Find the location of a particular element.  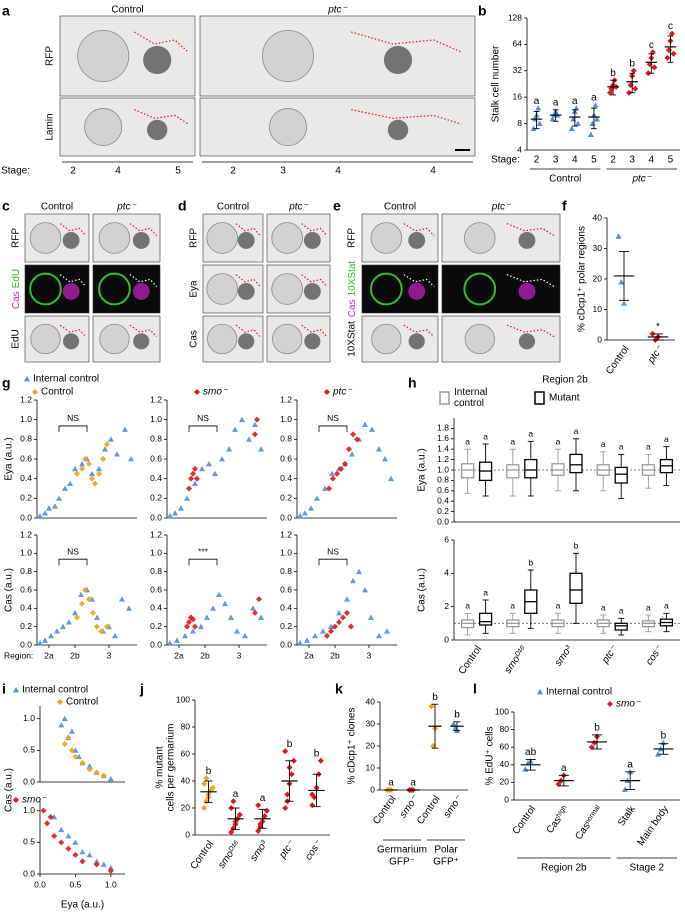

y-tick-label: 0.2 is located at coordinates (156, 498).